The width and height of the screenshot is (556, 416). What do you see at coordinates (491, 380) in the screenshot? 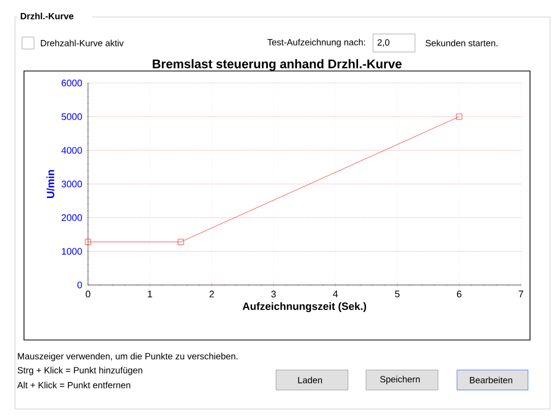
I see `text: Bearbeiten` at bounding box center [491, 380].